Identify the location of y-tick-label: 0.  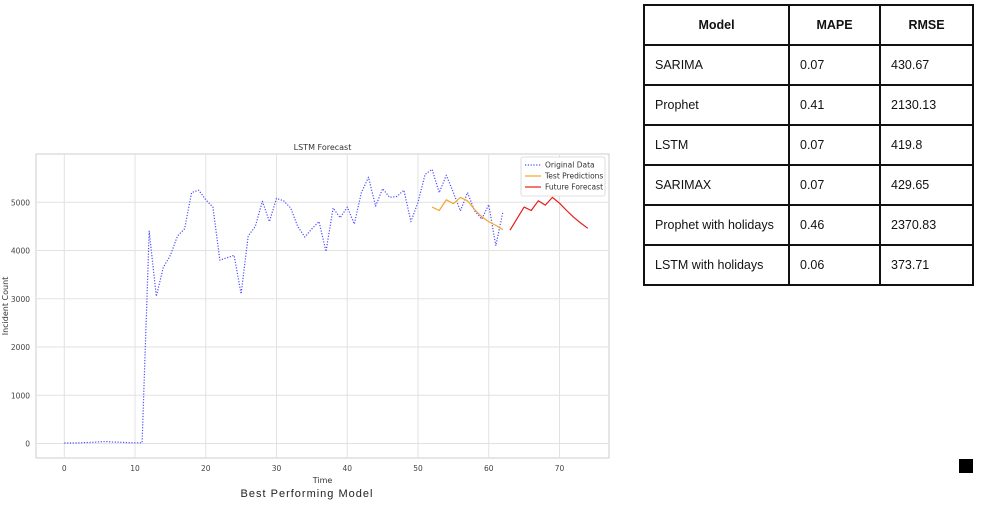
(27, 444).